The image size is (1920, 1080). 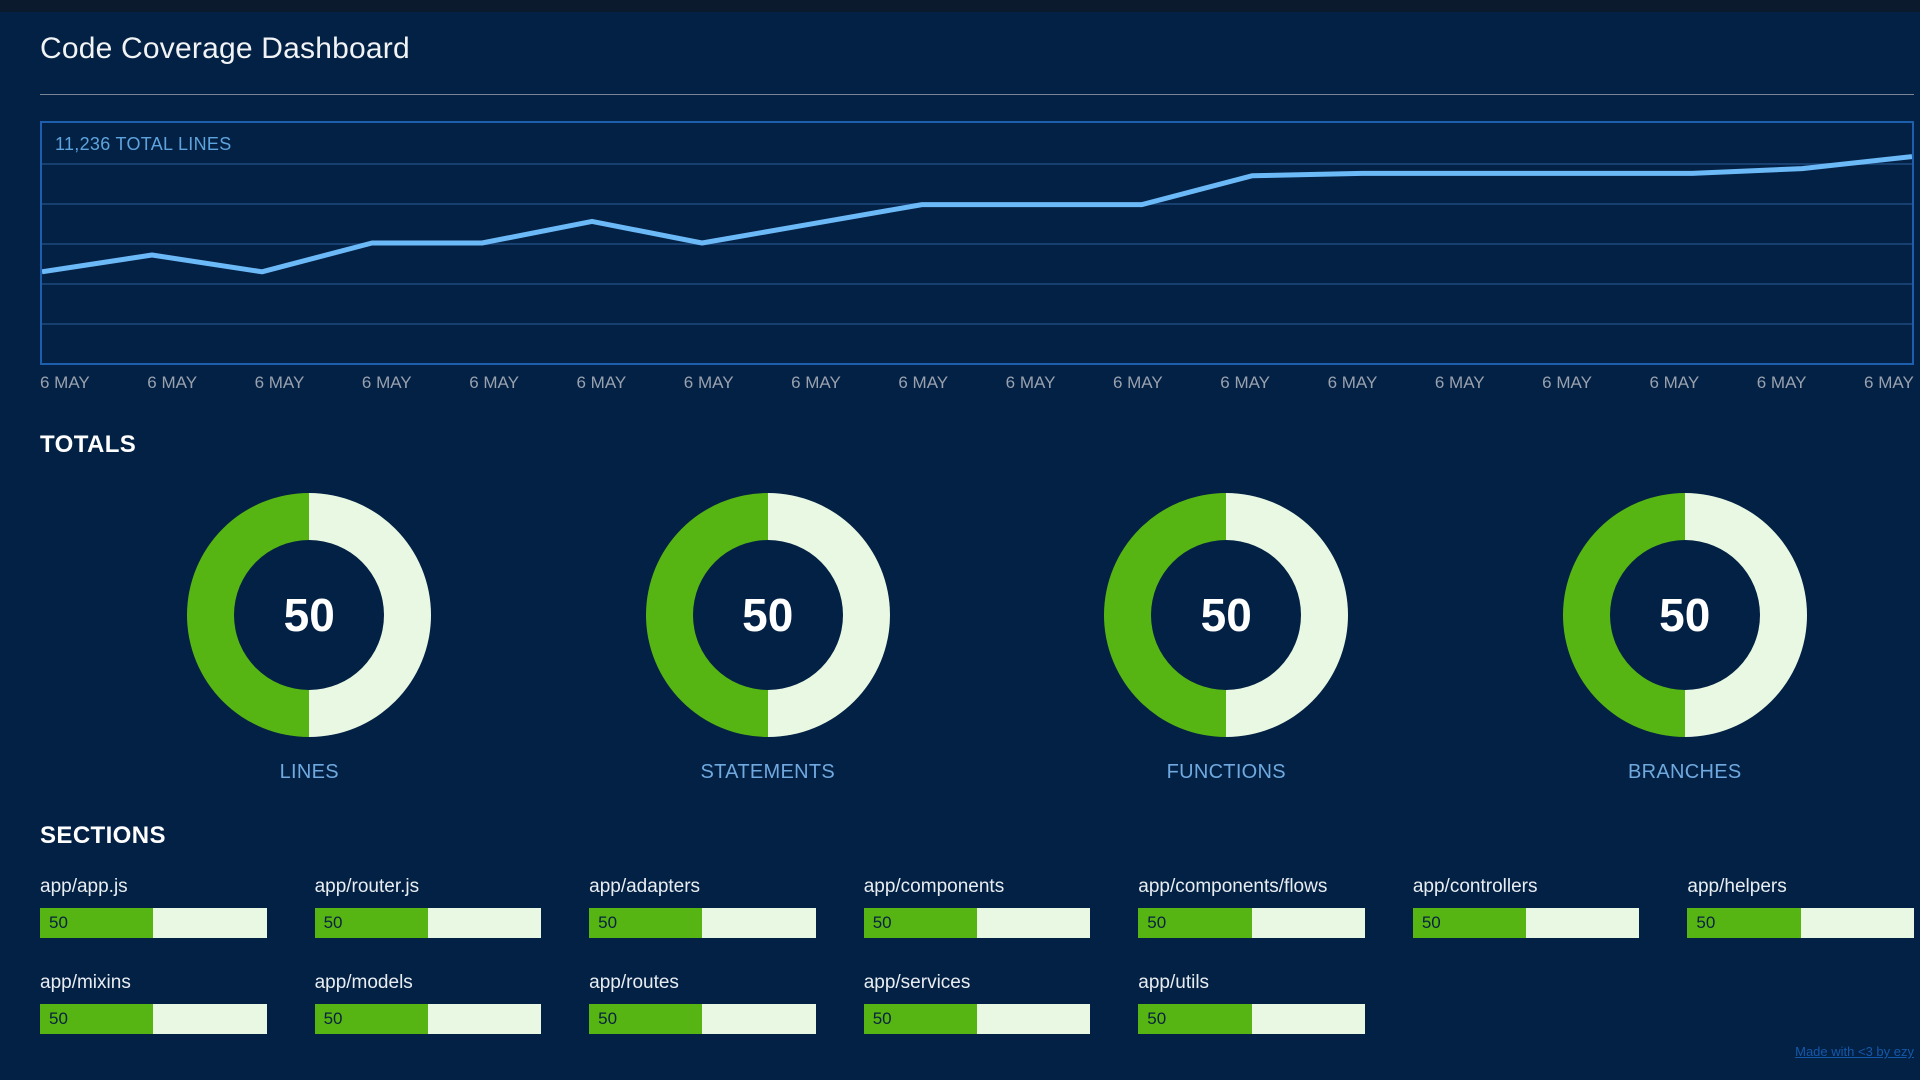 What do you see at coordinates (1174, 982) in the screenshot?
I see `section-label: app/utils` at bounding box center [1174, 982].